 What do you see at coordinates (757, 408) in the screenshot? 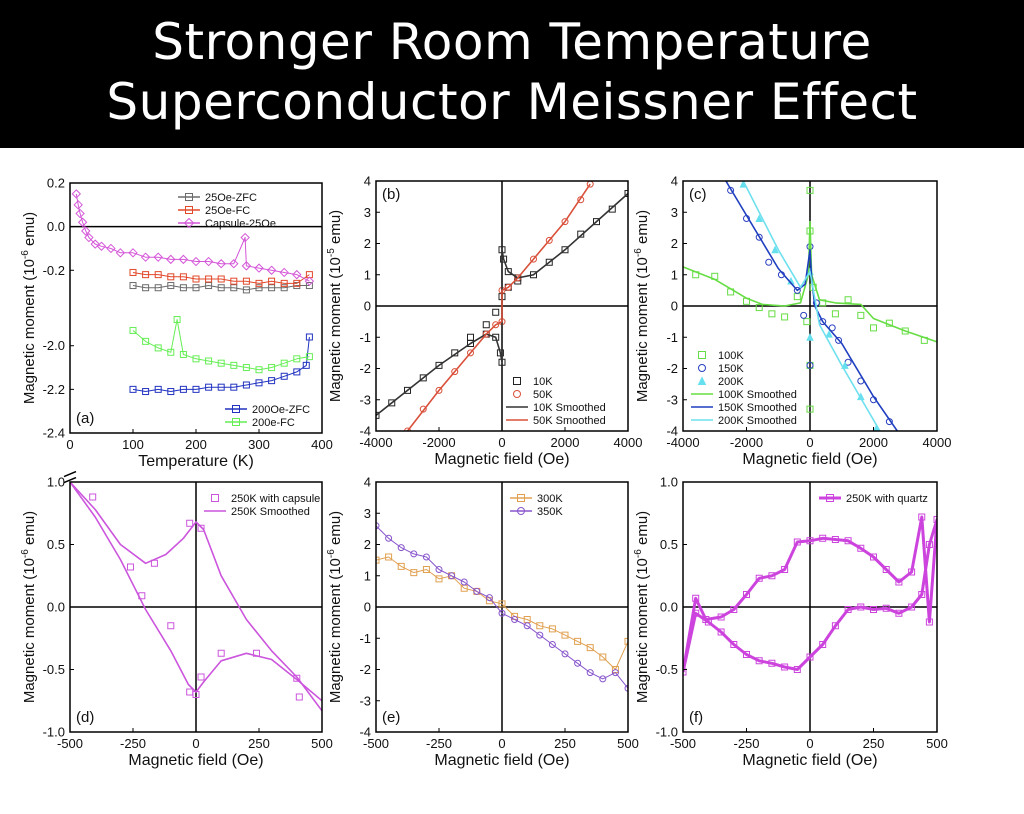
I see `legend-label: 150K Smoothed` at bounding box center [757, 408].